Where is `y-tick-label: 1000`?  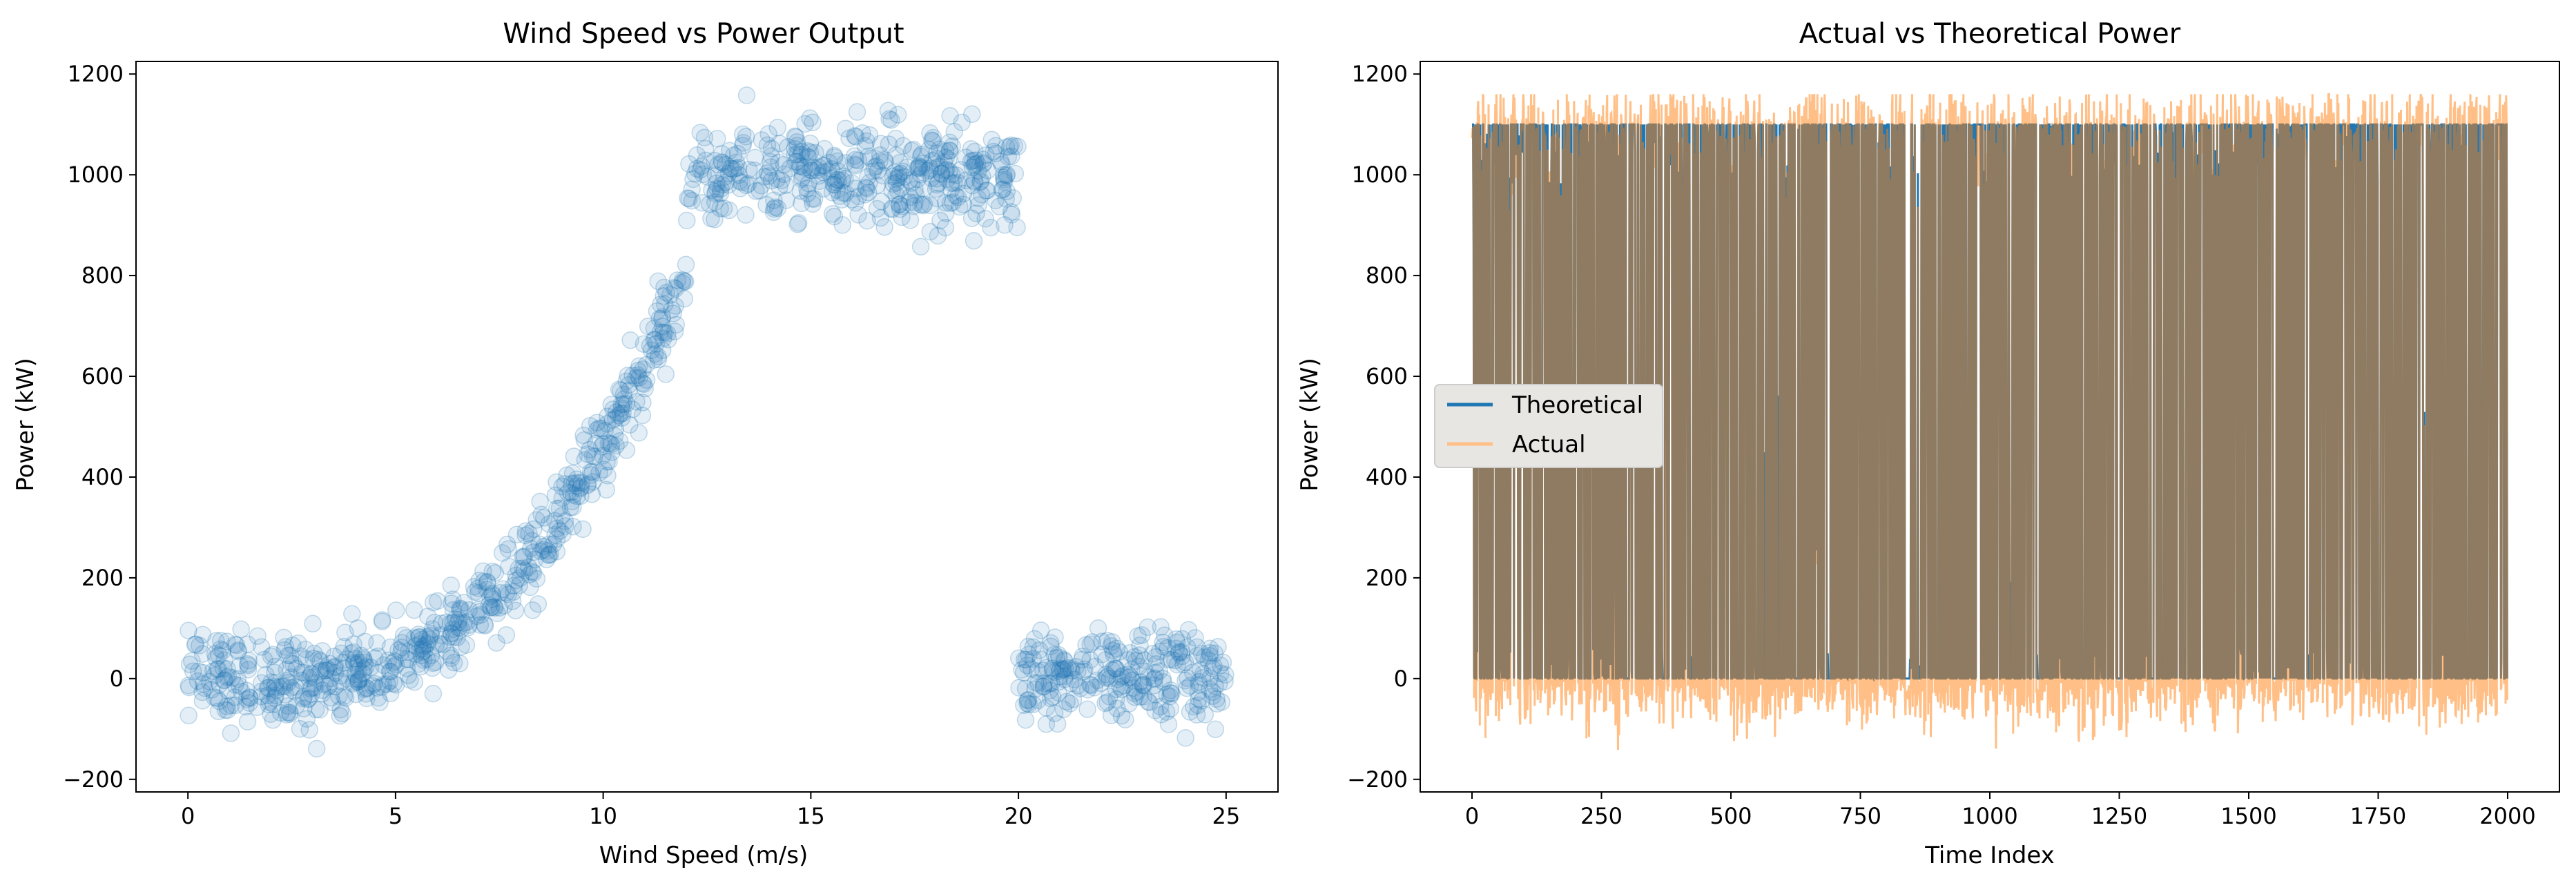 y-tick-label: 1000 is located at coordinates (1380, 175).